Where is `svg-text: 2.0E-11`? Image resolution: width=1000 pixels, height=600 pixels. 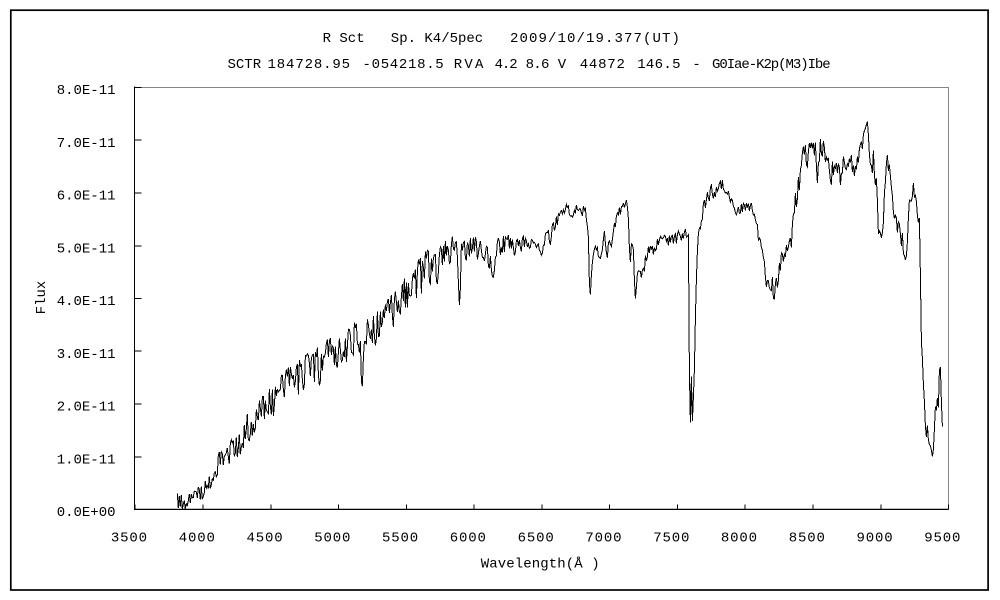
svg-text: 2.0E-11 is located at coordinates (86, 408).